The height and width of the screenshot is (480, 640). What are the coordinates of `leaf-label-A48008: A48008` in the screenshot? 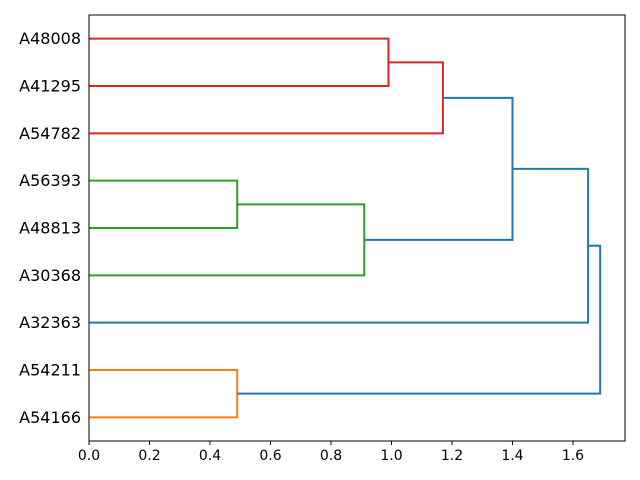 It's located at (50, 38).